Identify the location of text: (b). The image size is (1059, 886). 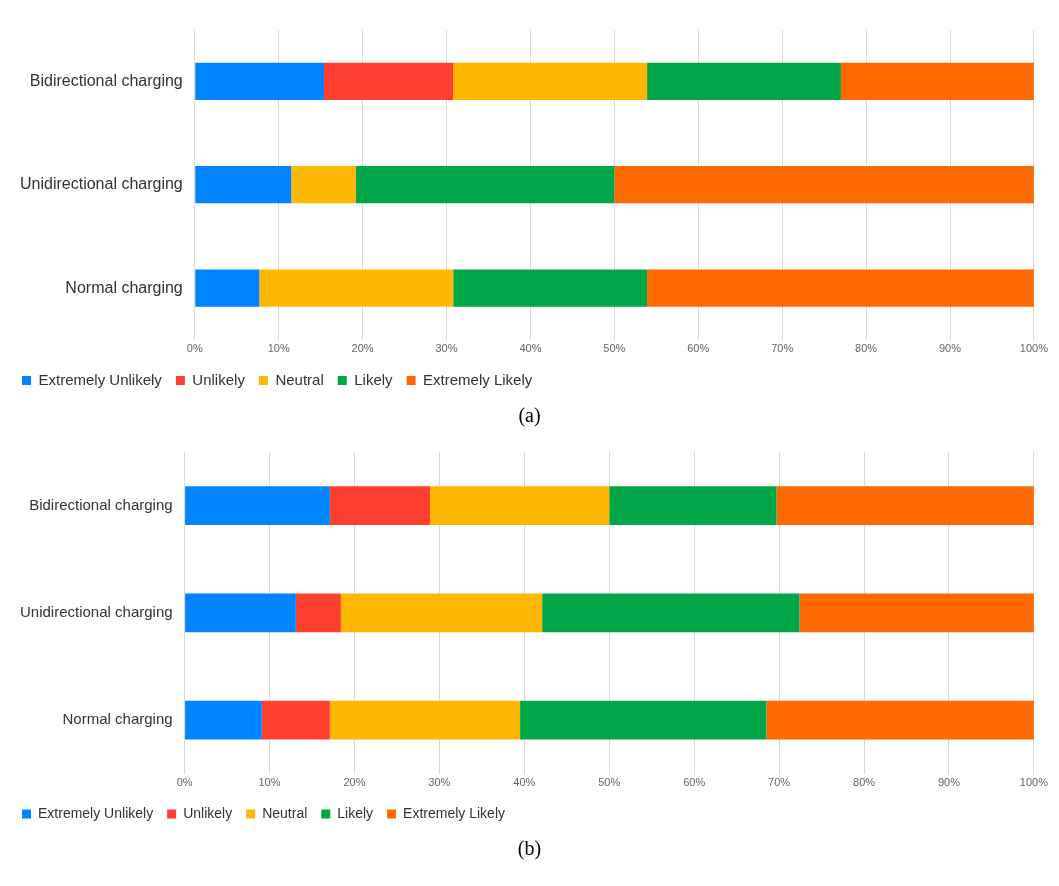
(529, 848).